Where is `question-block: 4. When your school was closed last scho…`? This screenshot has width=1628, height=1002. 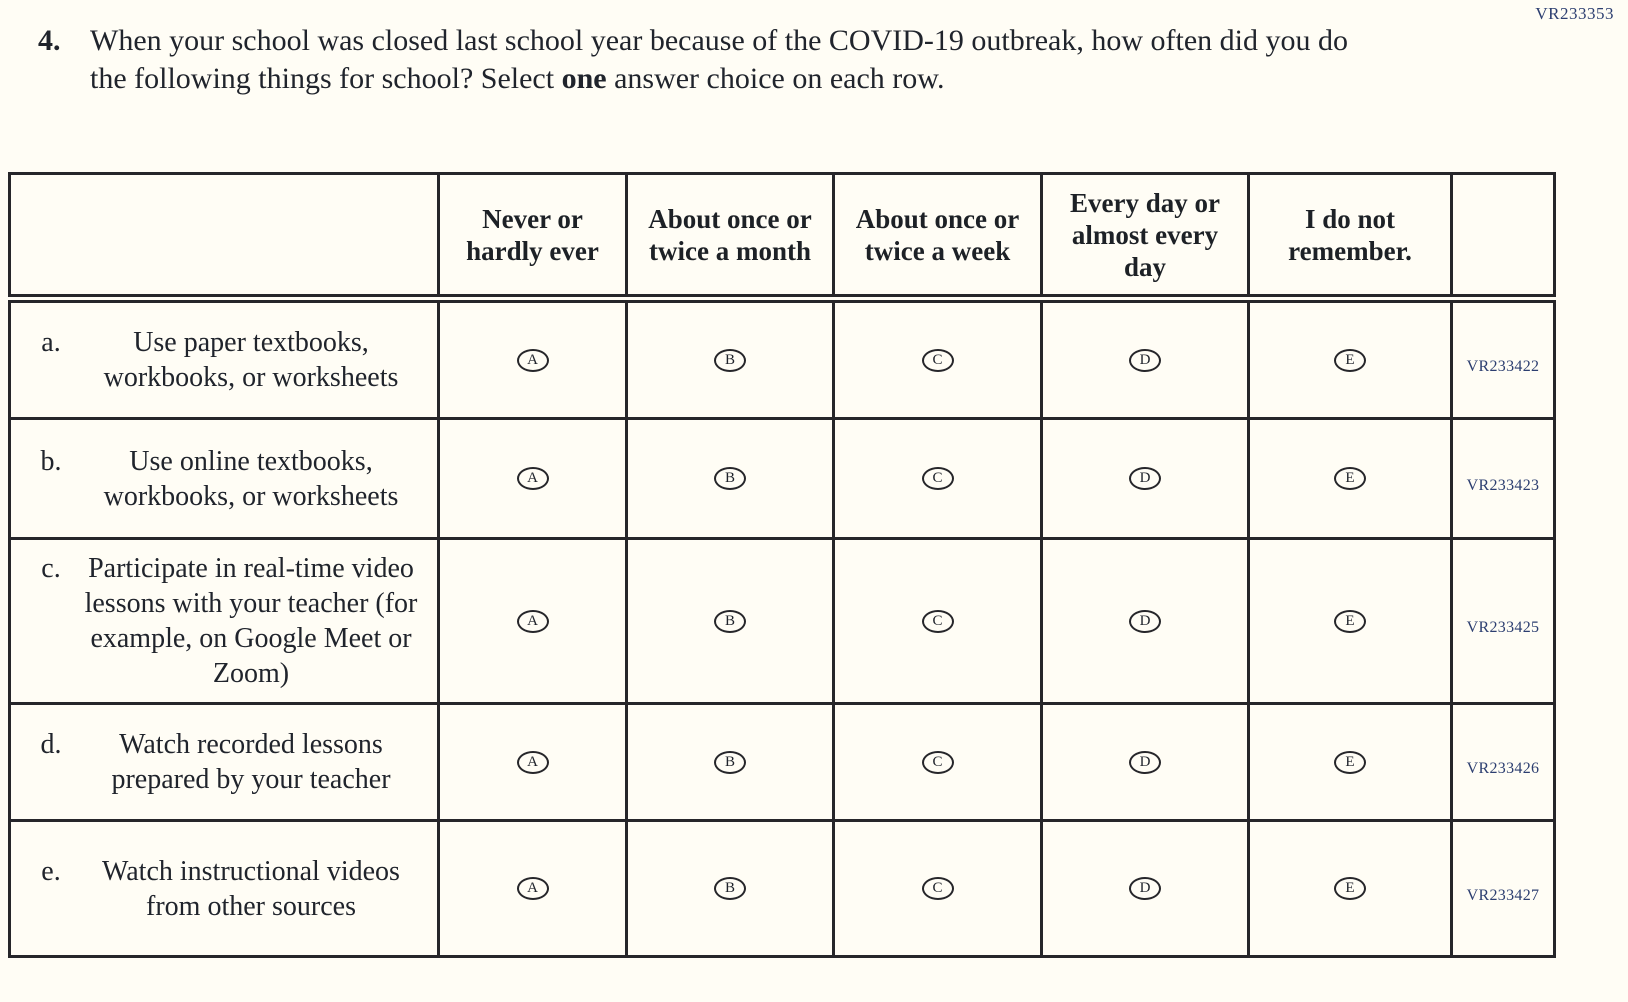
question-block: 4. When your school was closed last scho… is located at coordinates (704, 60).